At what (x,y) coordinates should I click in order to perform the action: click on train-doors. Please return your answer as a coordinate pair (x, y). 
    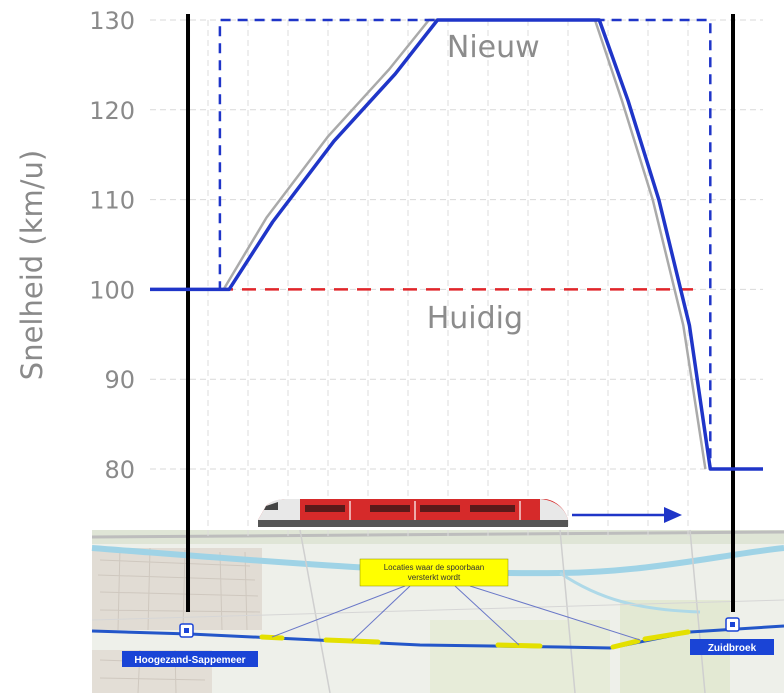
    Looking at the image, I should click on (435, 510).